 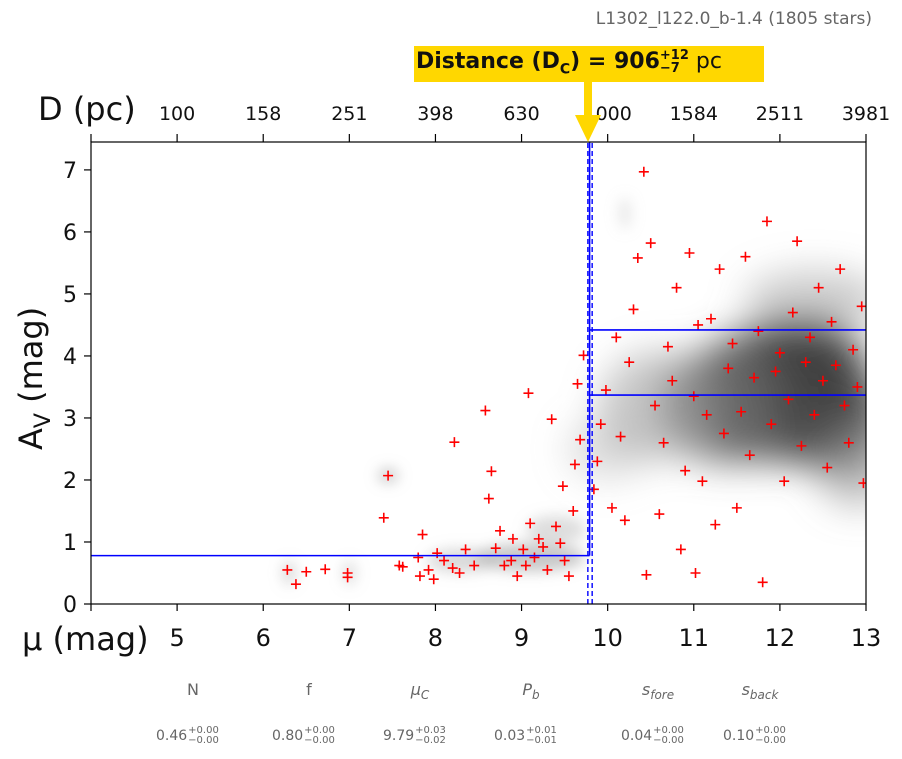 What do you see at coordinates (569, 63) in the screenshot?
I see `distance-label: Distance (DC) = 906 +12 −7 pc` at bounding box center [569, 63].